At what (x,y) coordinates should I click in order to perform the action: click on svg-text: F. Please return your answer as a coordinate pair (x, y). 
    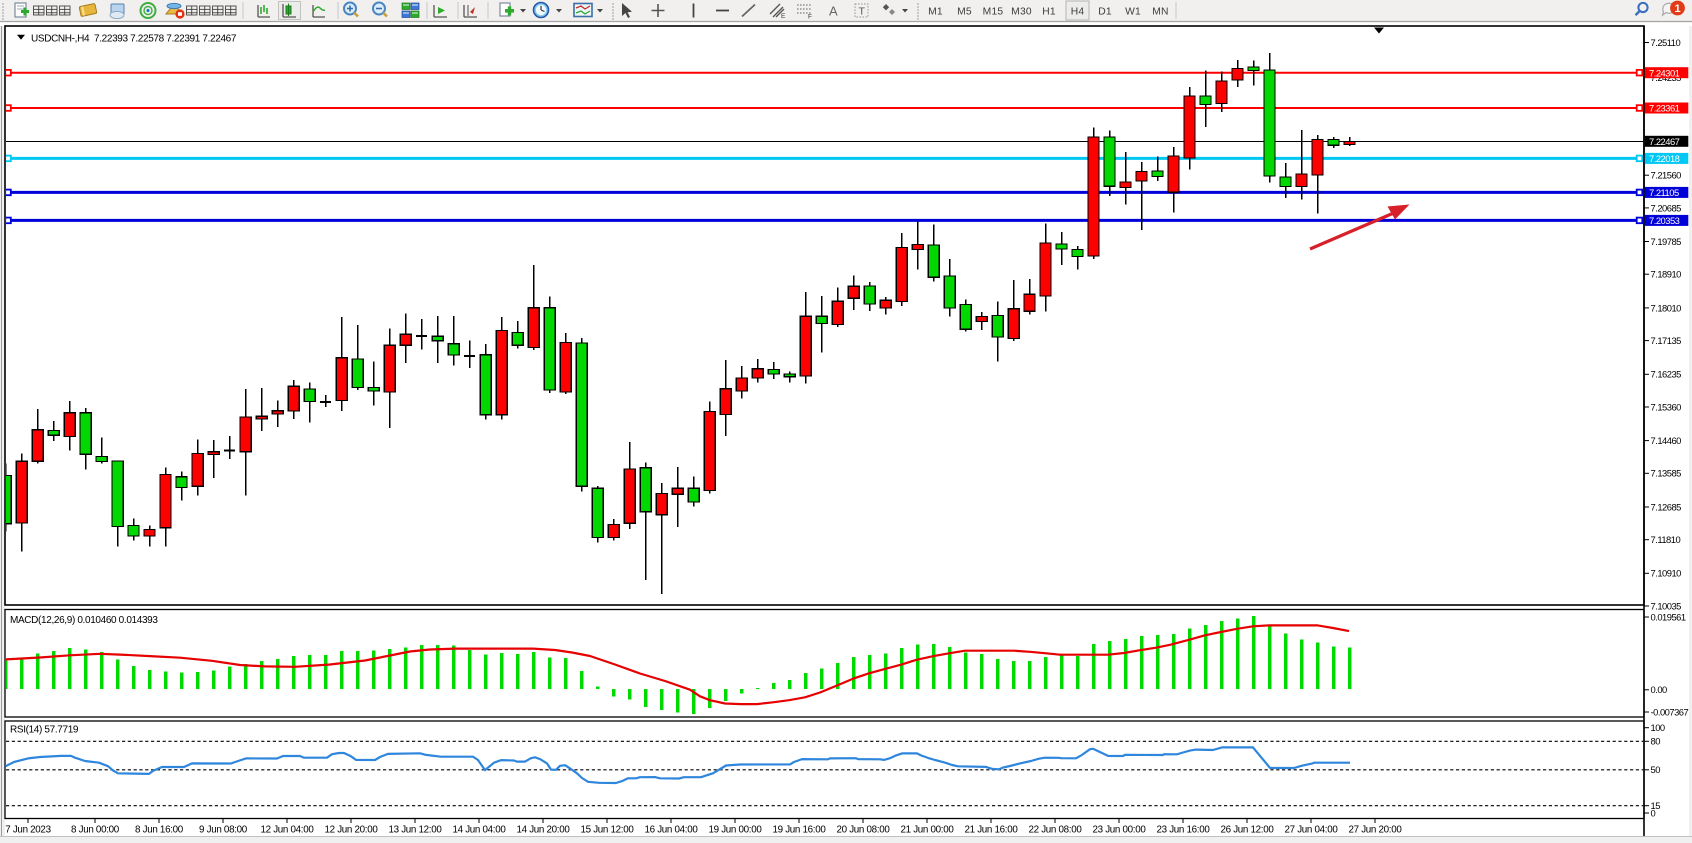
    Looking at the image, I should click on (810, 17).